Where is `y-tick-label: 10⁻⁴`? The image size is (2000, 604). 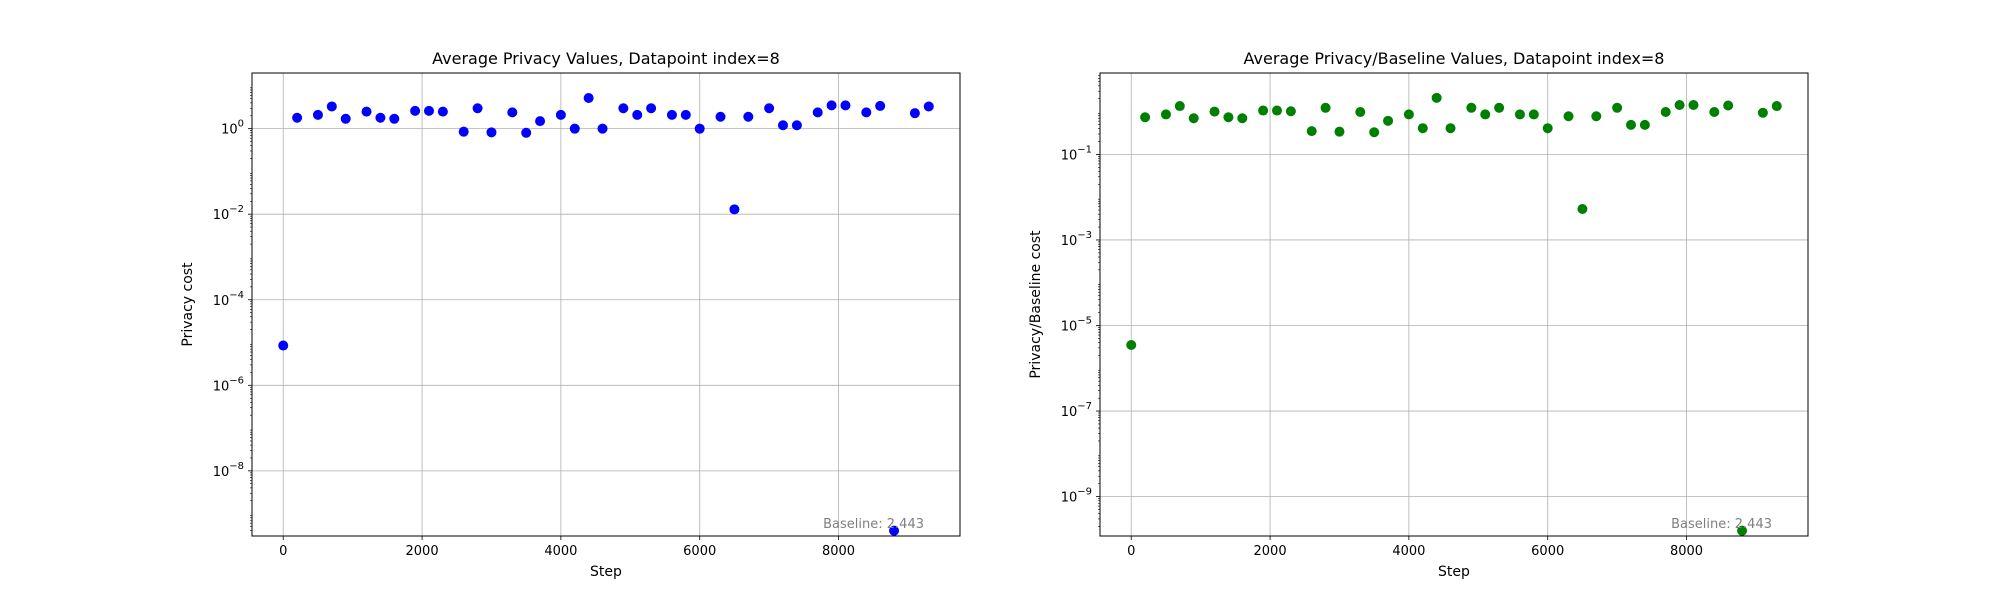 y-tick-label: 10⁻⁴ is located at coordinates (228, 299).